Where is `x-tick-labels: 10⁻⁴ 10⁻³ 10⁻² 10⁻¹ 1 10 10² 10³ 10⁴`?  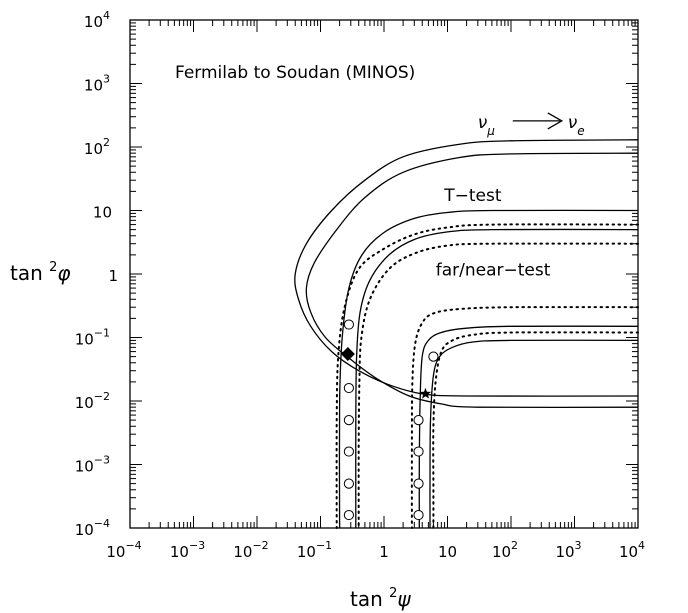 x-tick-labels: 10⁻⁴ 10⁻³ 10⁻² 10⁻¹ 1 10 10² 10³ 10⁴ is located at coordinates (375, 550).